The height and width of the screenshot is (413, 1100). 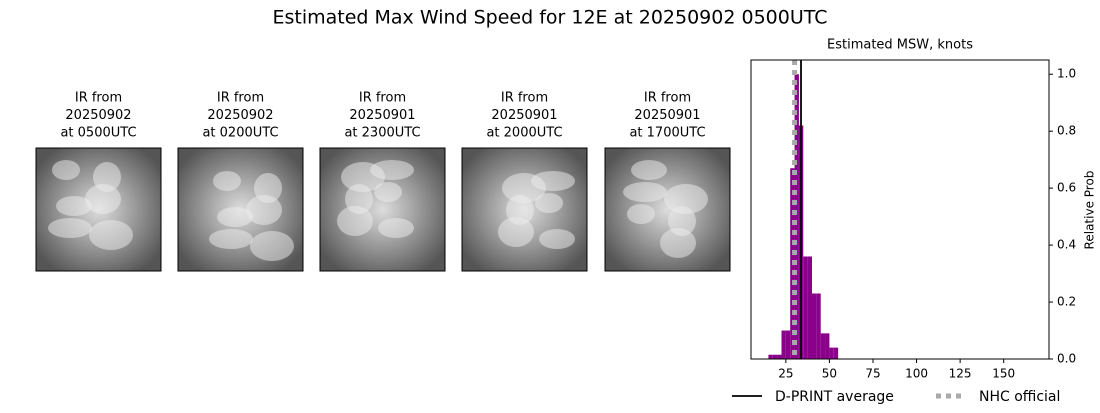 I want to click on x-tick-label: 150, so click(x=1003, y=374).